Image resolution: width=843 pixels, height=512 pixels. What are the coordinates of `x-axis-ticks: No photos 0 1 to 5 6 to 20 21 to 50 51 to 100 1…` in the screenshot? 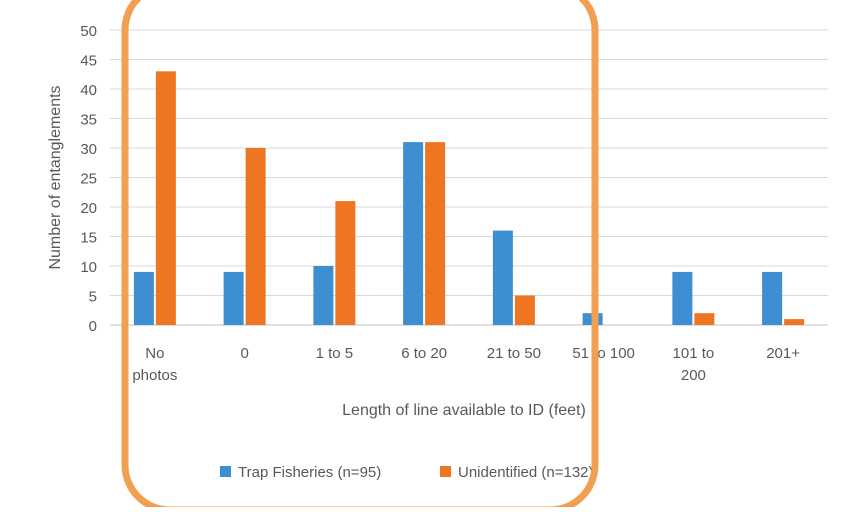 It's located at (466, 364).